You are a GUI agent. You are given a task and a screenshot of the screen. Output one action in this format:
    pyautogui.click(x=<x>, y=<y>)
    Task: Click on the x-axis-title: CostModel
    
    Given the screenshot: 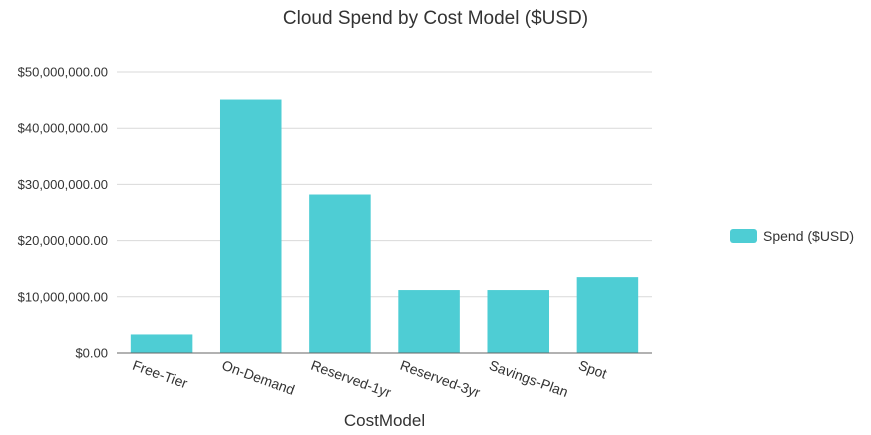 What is the action you would take?
    pyautogui.click(x=384, y=420)
    